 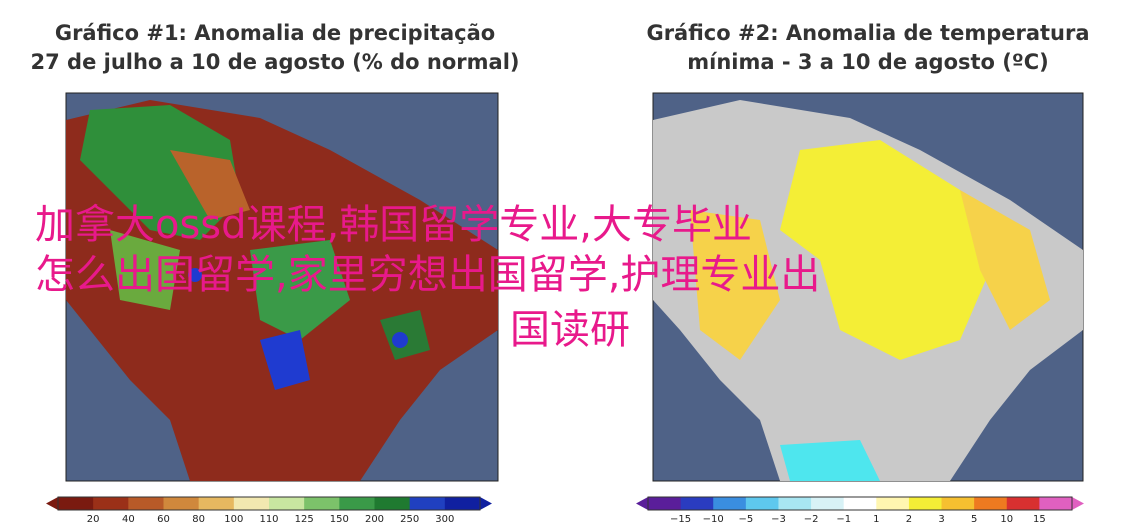 What do you see at coordinates (1006, 519) in the screenshot?
I see `colorbar-label: 10` at bounding box center [1006, 519].